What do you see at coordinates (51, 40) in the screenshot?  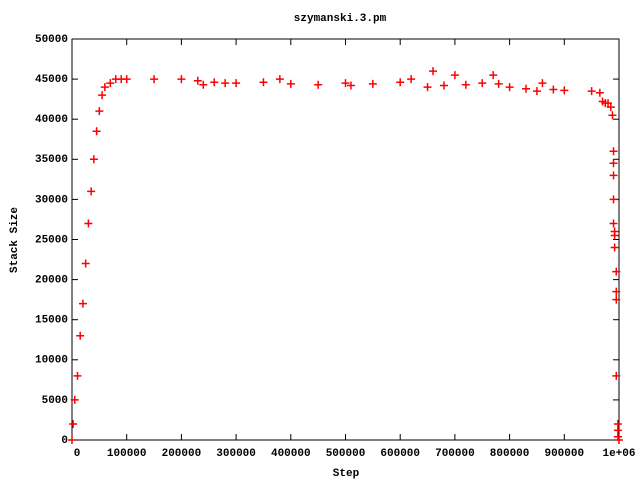 I see `y-tick-label: 50000` at bounding box center [51, 40].